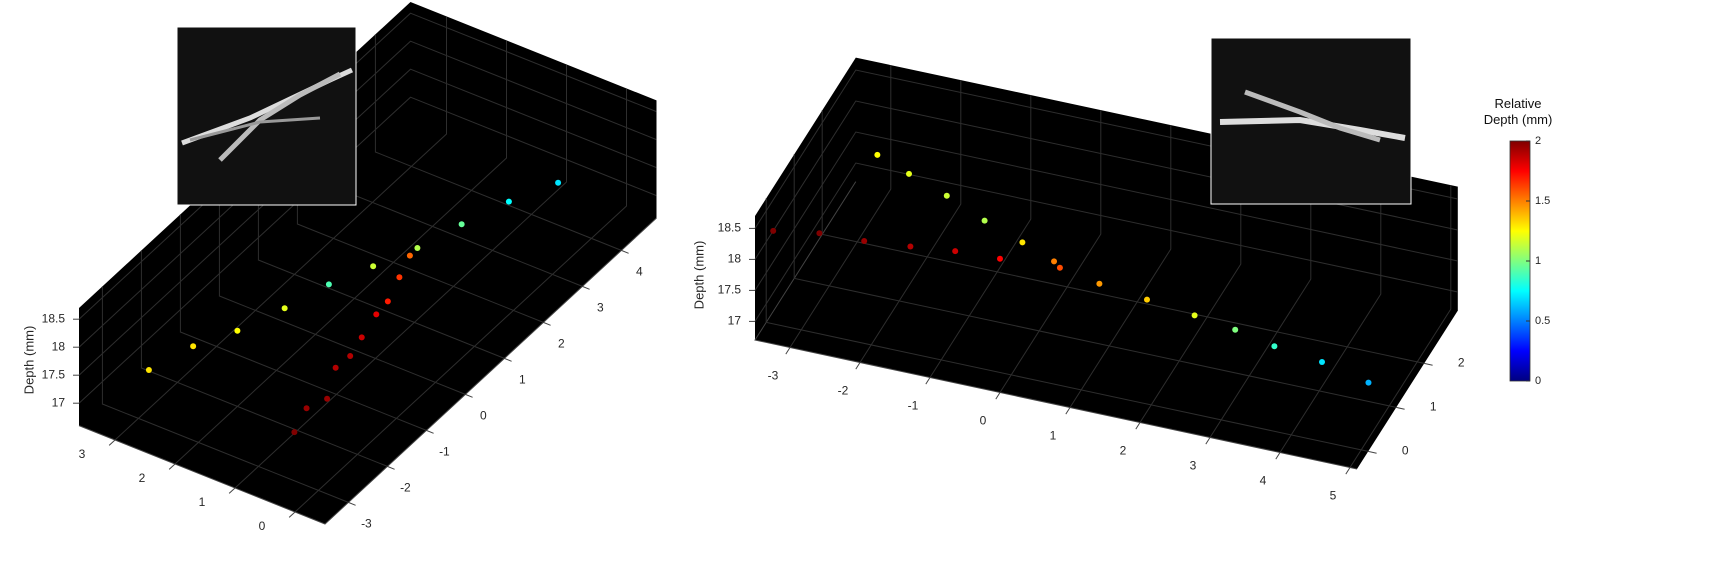  Describe the element at coordinates (405, 488) in the screenshot. I see `y-tick-label: -2` at that location.